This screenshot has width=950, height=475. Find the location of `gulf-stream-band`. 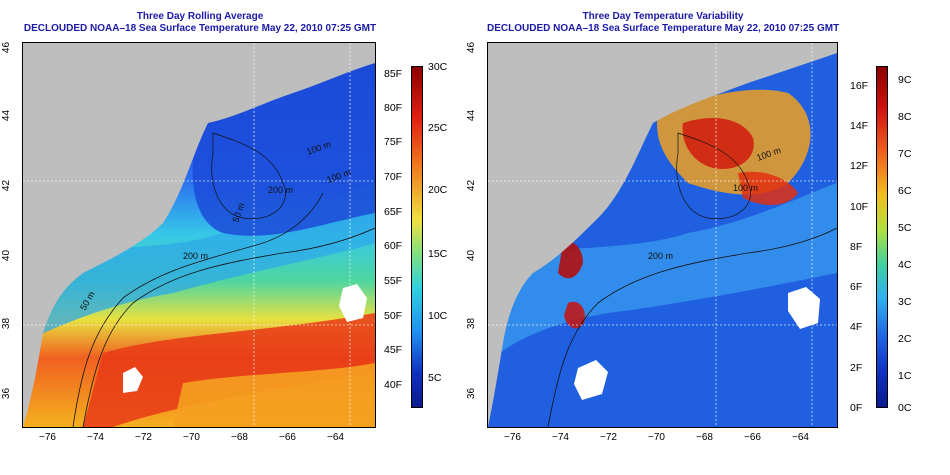

gulf-stream-band is located at coordinates (229, 370).